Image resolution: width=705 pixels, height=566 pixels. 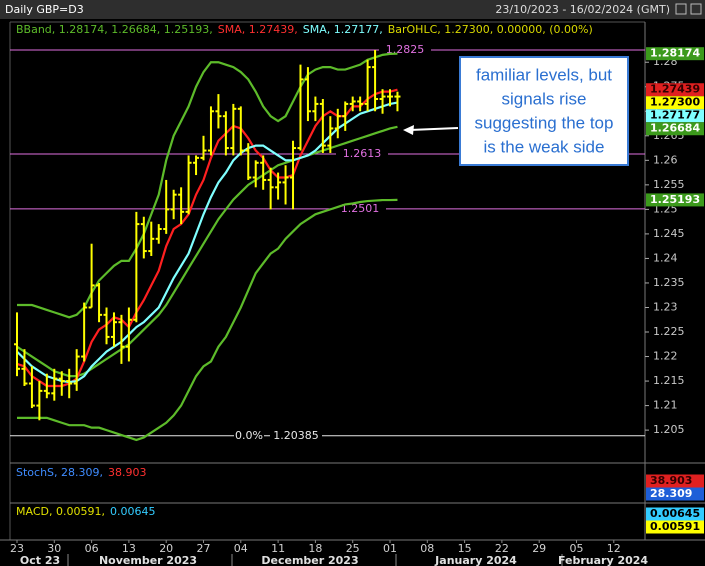 I want to click on x-tick-label: 08, so click(x=427, y=548).